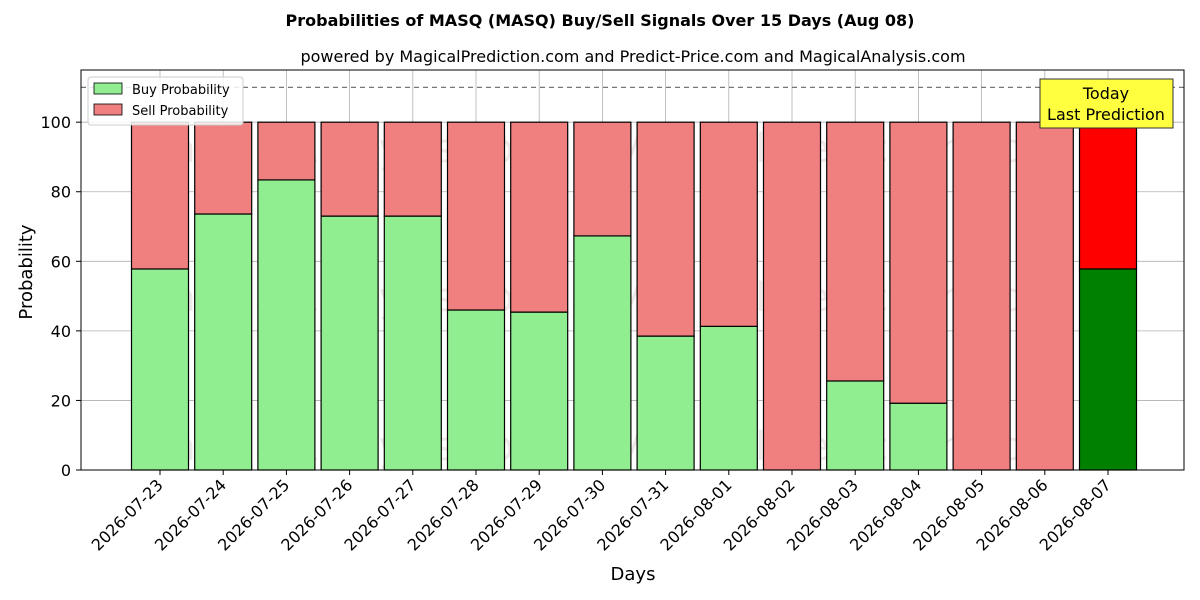 The height and width of the screenshot is (600, 1200). What do you see at coordinates (181, 90) in the screenshot?
I see `legend-buy-label: Buy Probability` at bounding box center [181, 90].